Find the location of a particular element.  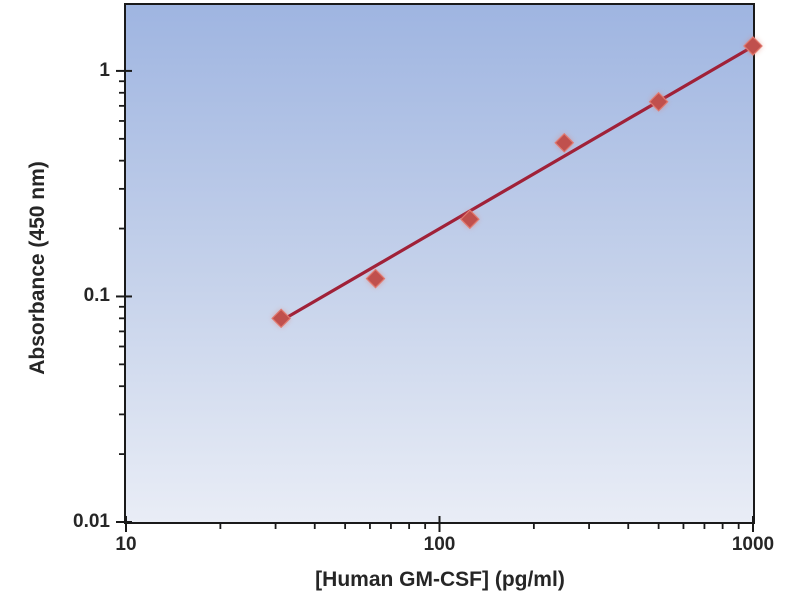

y-tick-label: 0.01 is located at coordinates (91, 521).